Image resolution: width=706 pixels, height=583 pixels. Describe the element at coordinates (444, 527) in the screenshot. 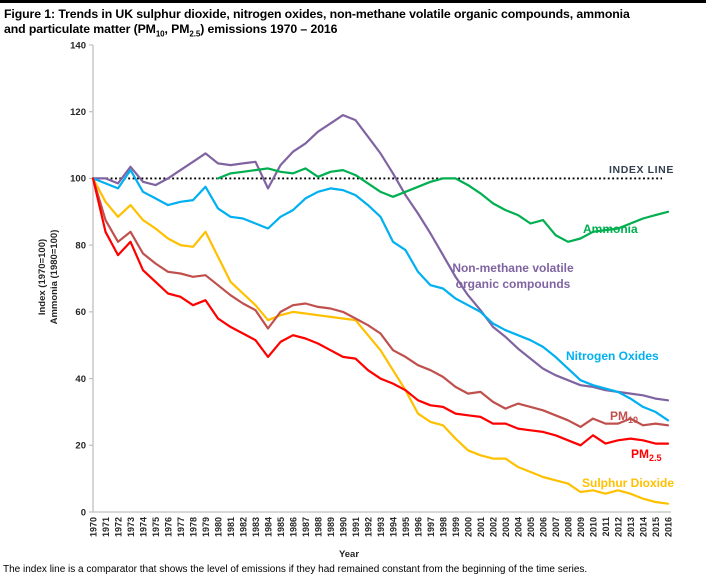

I see `x-tick-label: 1998` at that location.